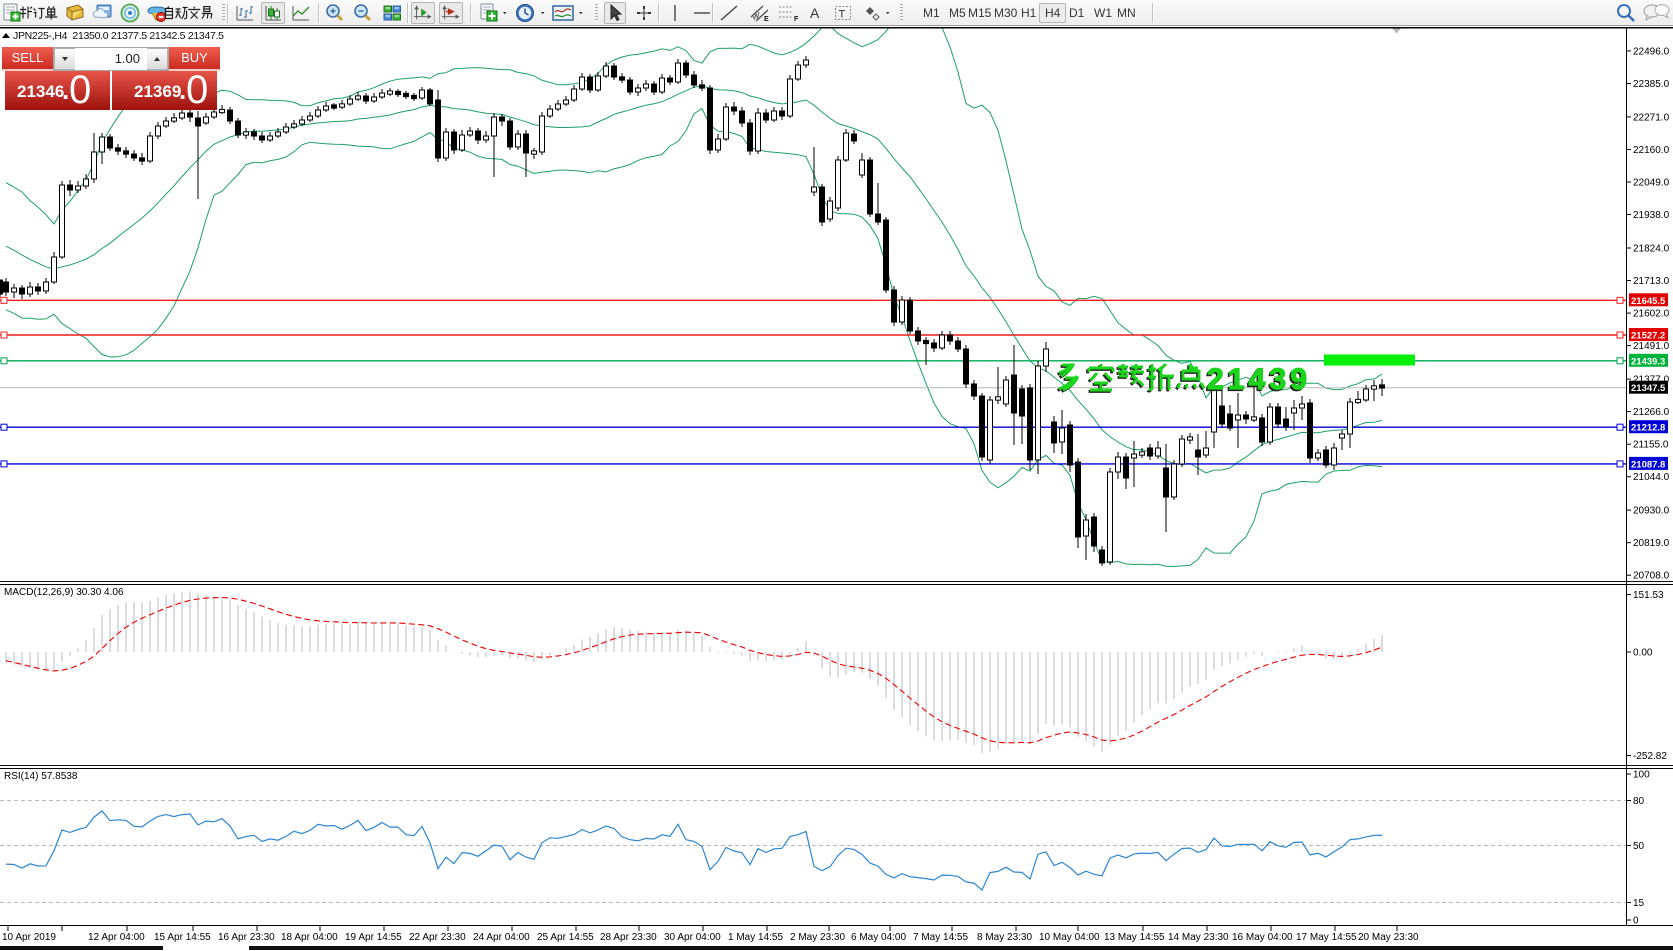 This screenshot has width=1673, height=951. What do you see at coordinates (1198, 937) in the screenshot?
I see `svg-text: 14 May 23:30` at bounding box center [1198, 937].